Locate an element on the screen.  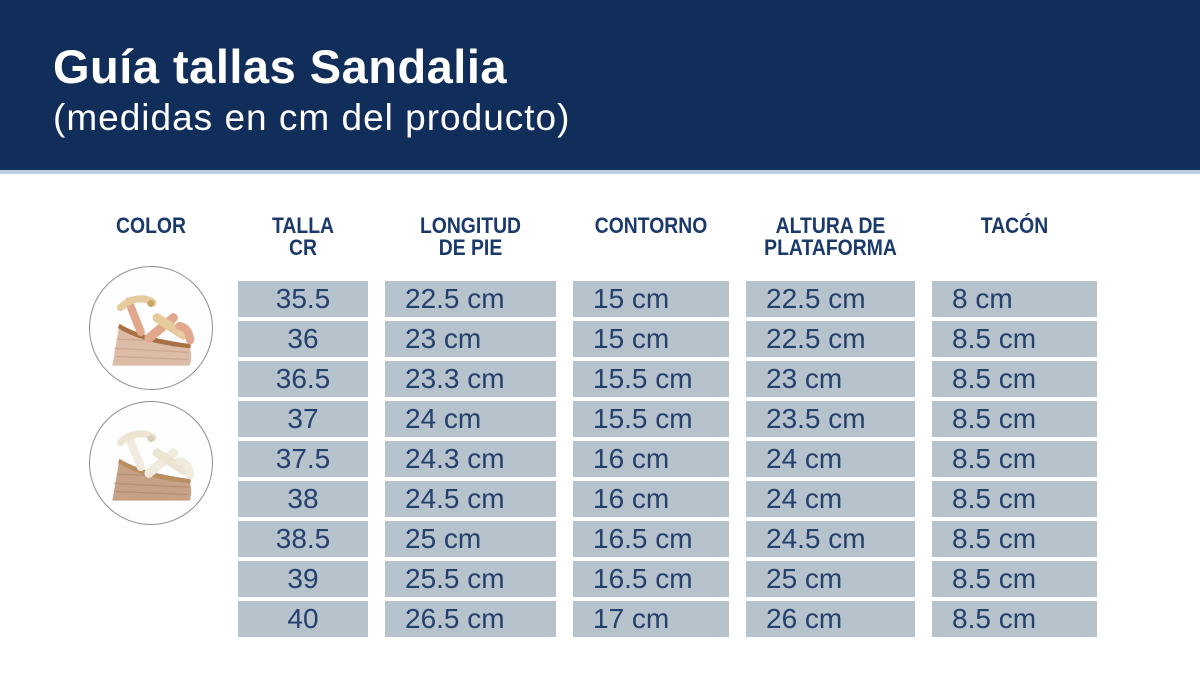
column-header-altura-de-plataforma: ALTURA DE PLATAFORMA is located at coordinates (830, 237).